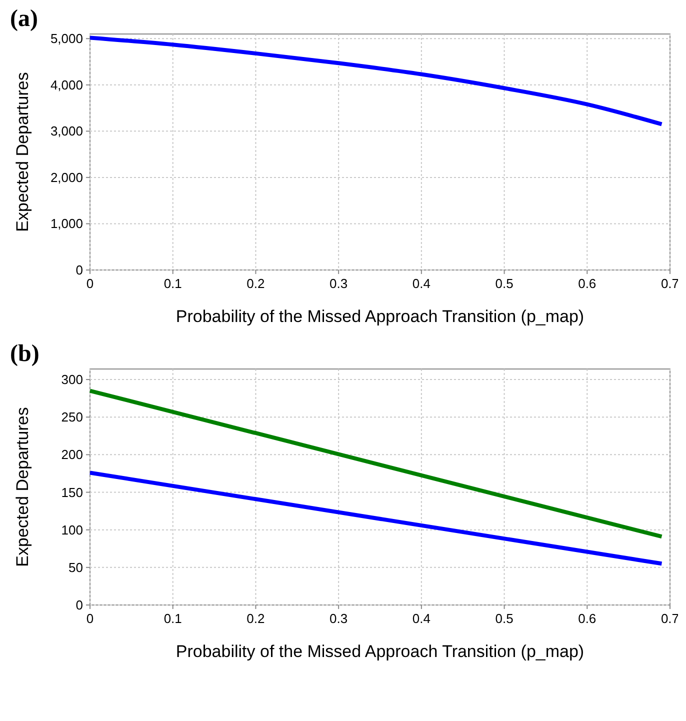  Describe the element at coordinates (72, 492) in the screenshot. I see `y-tick-label: 150` at that location.